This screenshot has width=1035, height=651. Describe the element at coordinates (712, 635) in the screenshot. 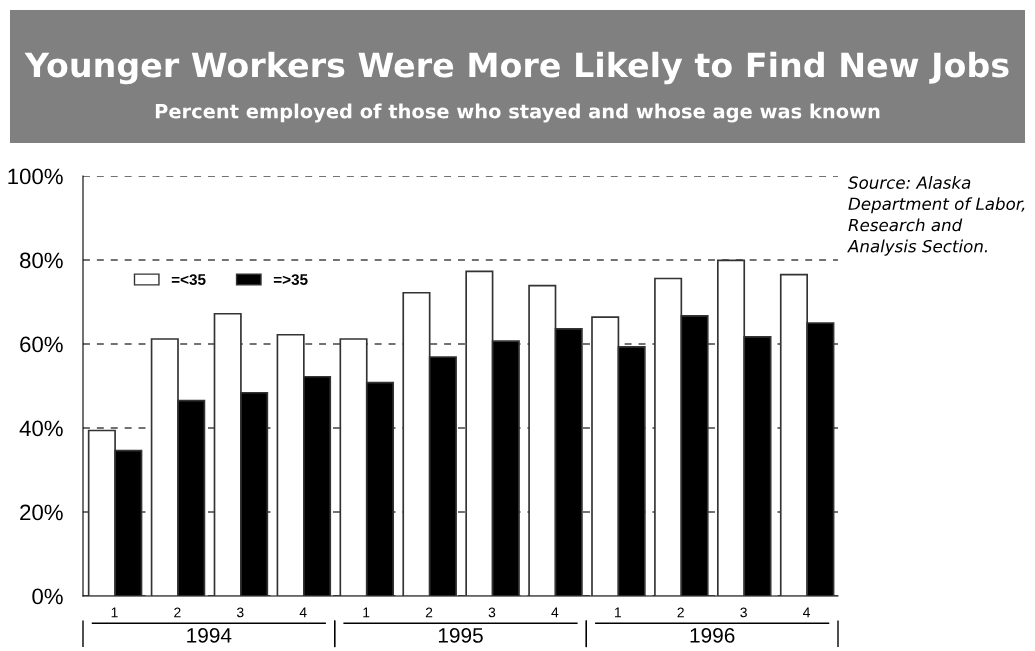

I see `text: 1996` at that location.